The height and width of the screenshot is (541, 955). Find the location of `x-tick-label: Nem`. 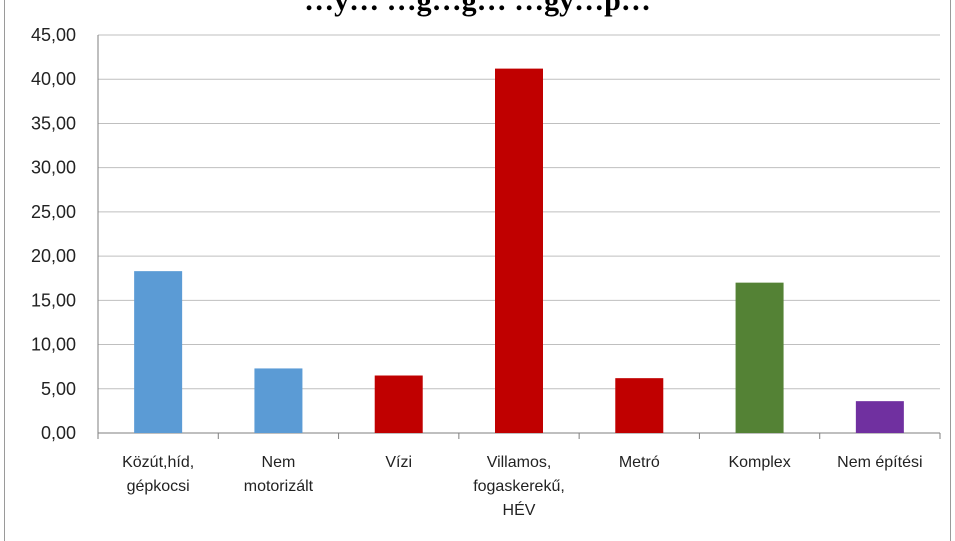

x-tick-label: Nem is located at coordinates (279, 462).